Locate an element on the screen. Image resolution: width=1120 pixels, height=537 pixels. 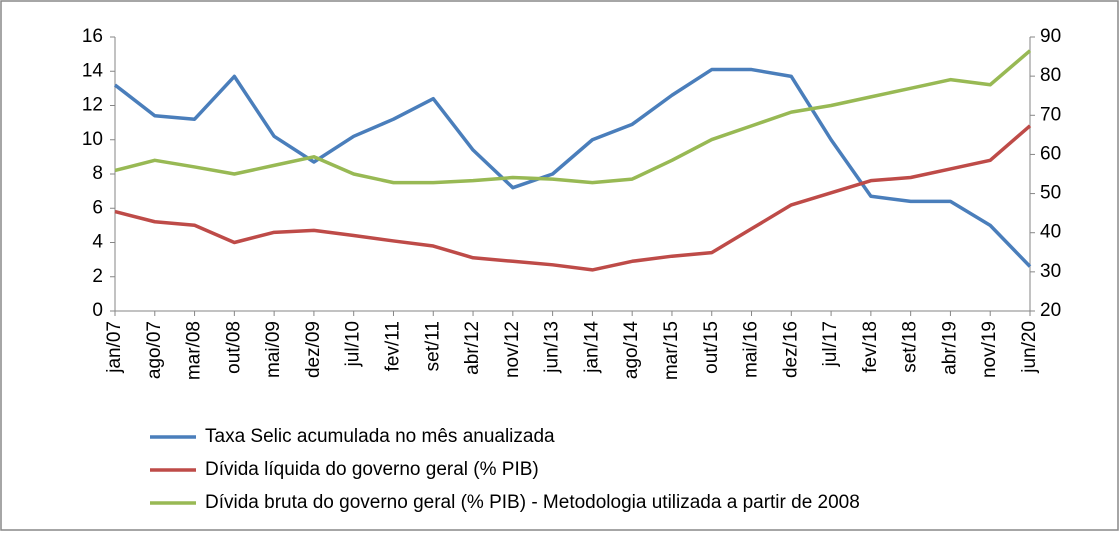
y2-tick-label: 60 is located at coordinates (1050, 153).